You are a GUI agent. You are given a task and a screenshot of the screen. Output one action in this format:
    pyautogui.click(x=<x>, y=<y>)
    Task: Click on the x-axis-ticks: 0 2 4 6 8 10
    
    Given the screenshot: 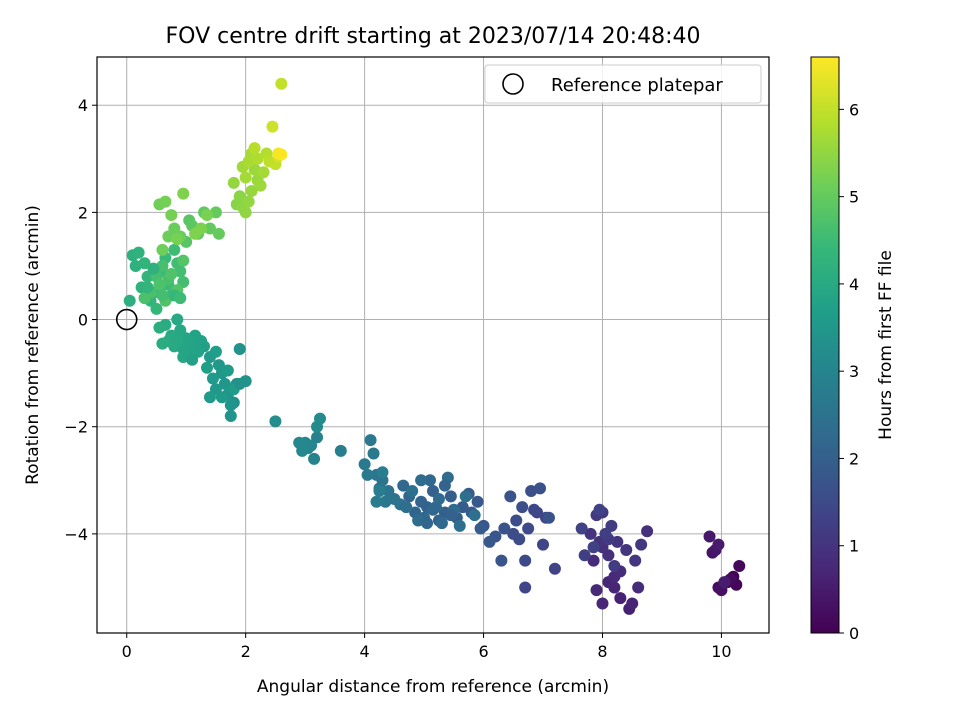 What is the action you would take?
    pyautogui.click(x=427, y=647)
    